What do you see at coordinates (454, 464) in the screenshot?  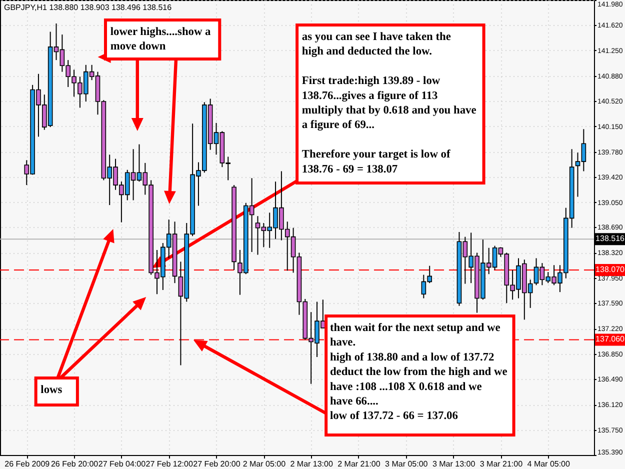 I see `x-tick-label: 3 Mar 13:00` at bounding box center [454, 464].